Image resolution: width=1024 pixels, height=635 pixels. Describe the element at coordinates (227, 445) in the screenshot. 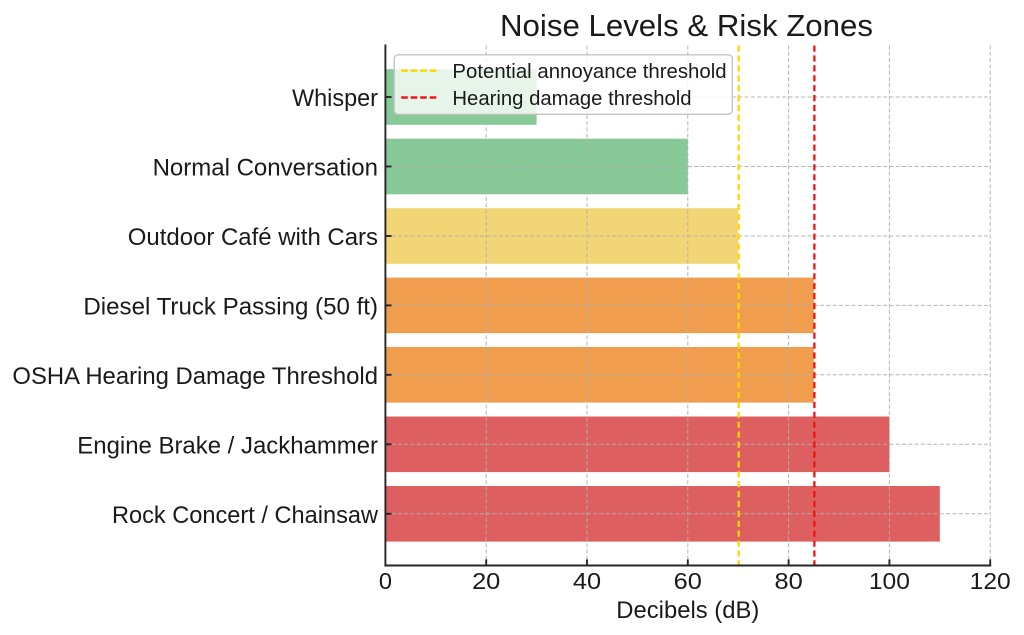

I see `svg-text: Engine Brake / Jackhammer` at that location.